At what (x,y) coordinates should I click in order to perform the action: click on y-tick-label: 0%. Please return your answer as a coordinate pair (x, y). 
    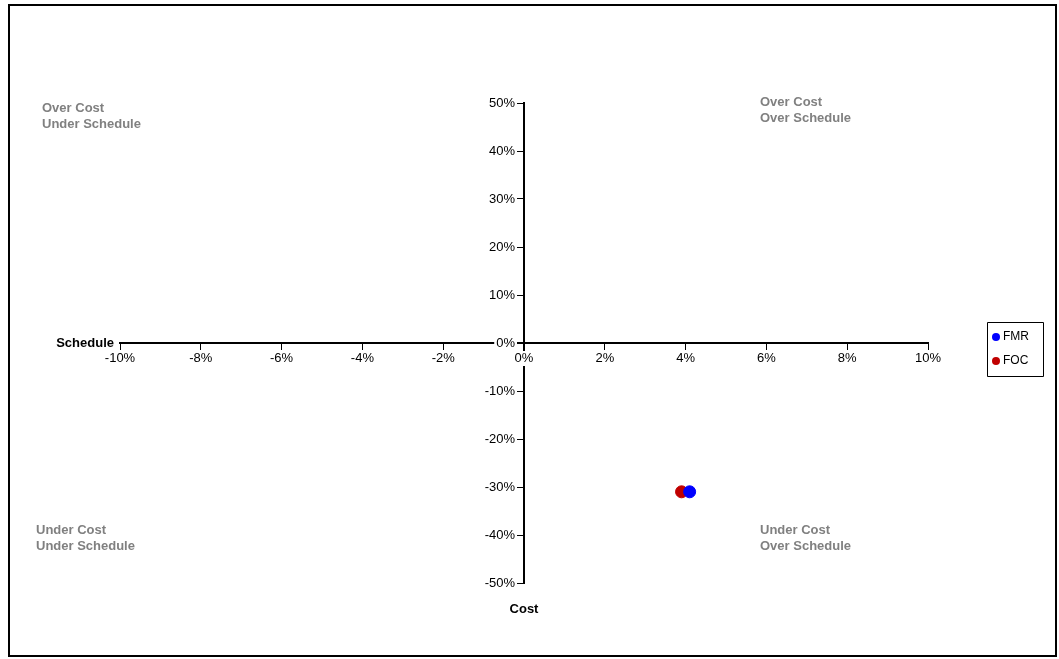
    Looking at the image, I should click on (506, 342).